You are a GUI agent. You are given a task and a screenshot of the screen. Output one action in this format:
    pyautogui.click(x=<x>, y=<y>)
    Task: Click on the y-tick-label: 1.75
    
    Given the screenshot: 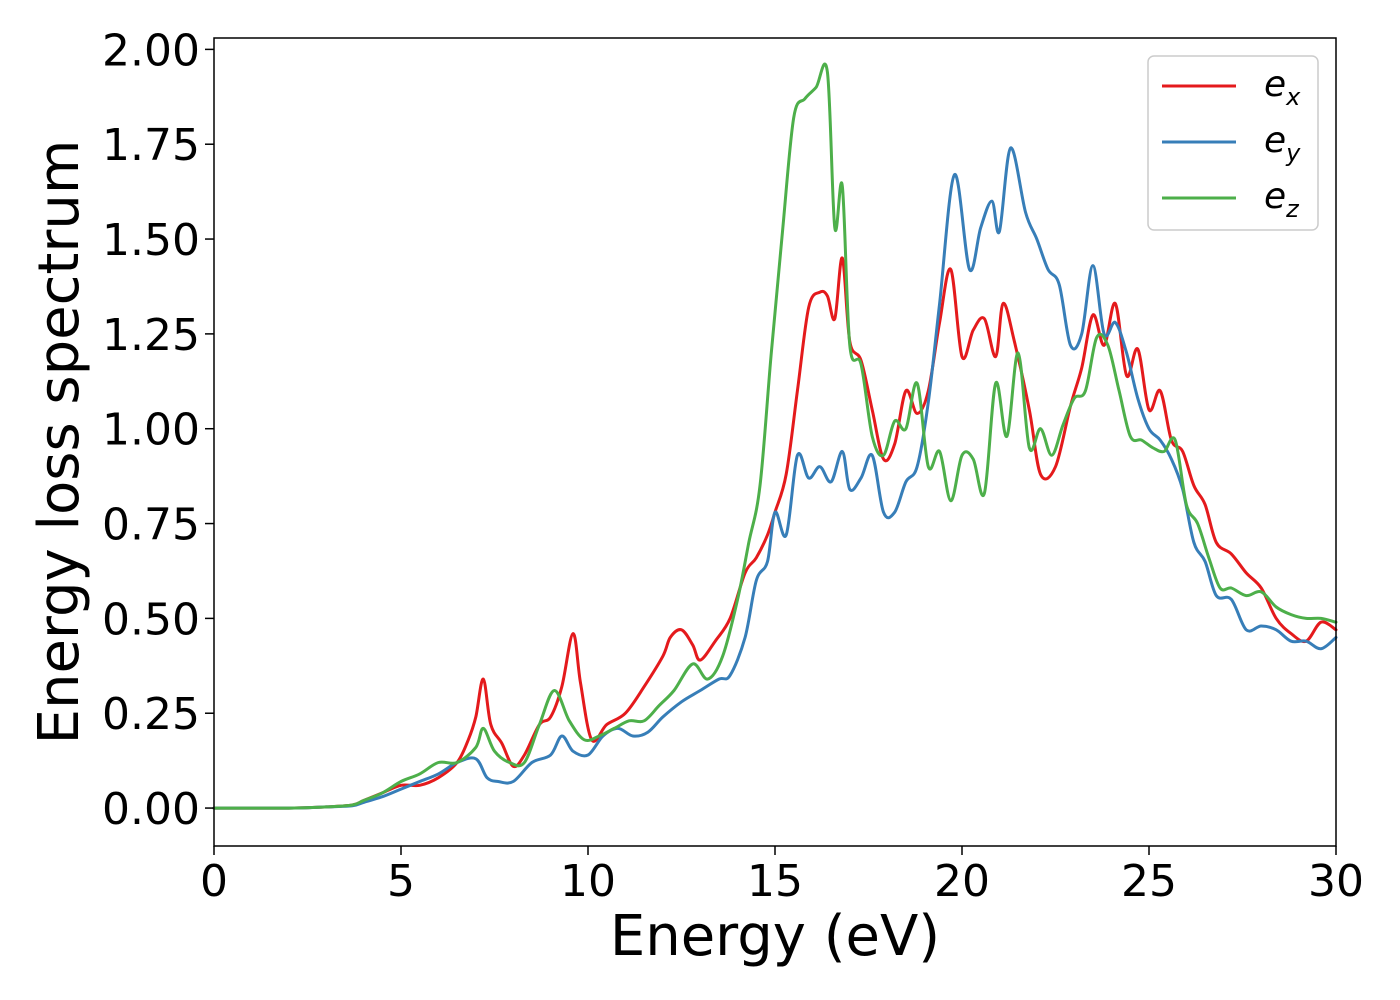 What is the action you would take?
    pyautogui.click(x=151, y=145)
    